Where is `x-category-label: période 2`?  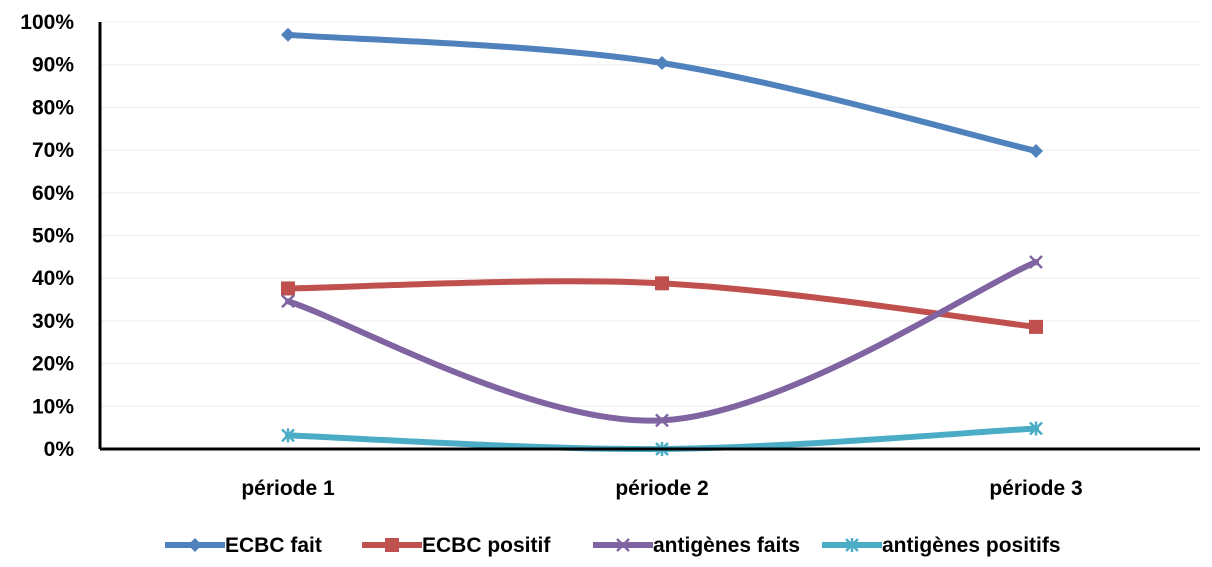 x-category-label: période 2 is located at coordinates (661, 488).